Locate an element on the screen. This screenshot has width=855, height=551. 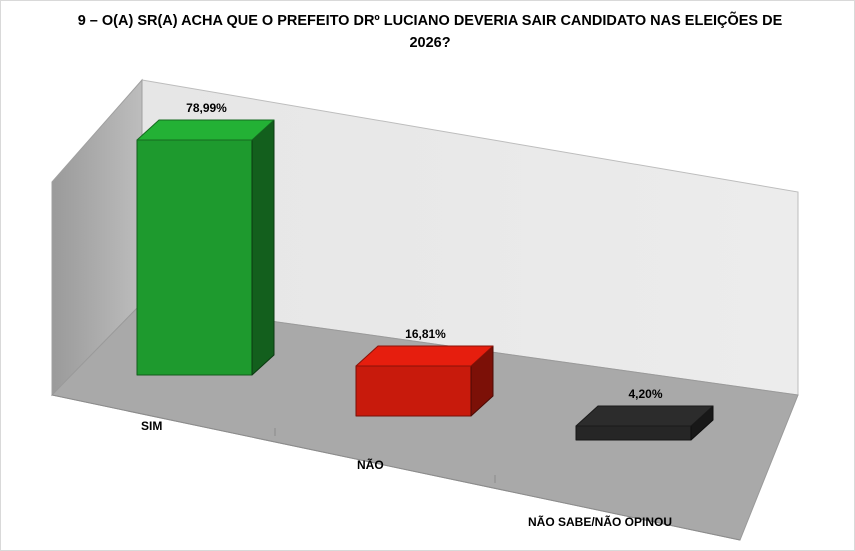
bar-nao is located at coordinates (424, 381).